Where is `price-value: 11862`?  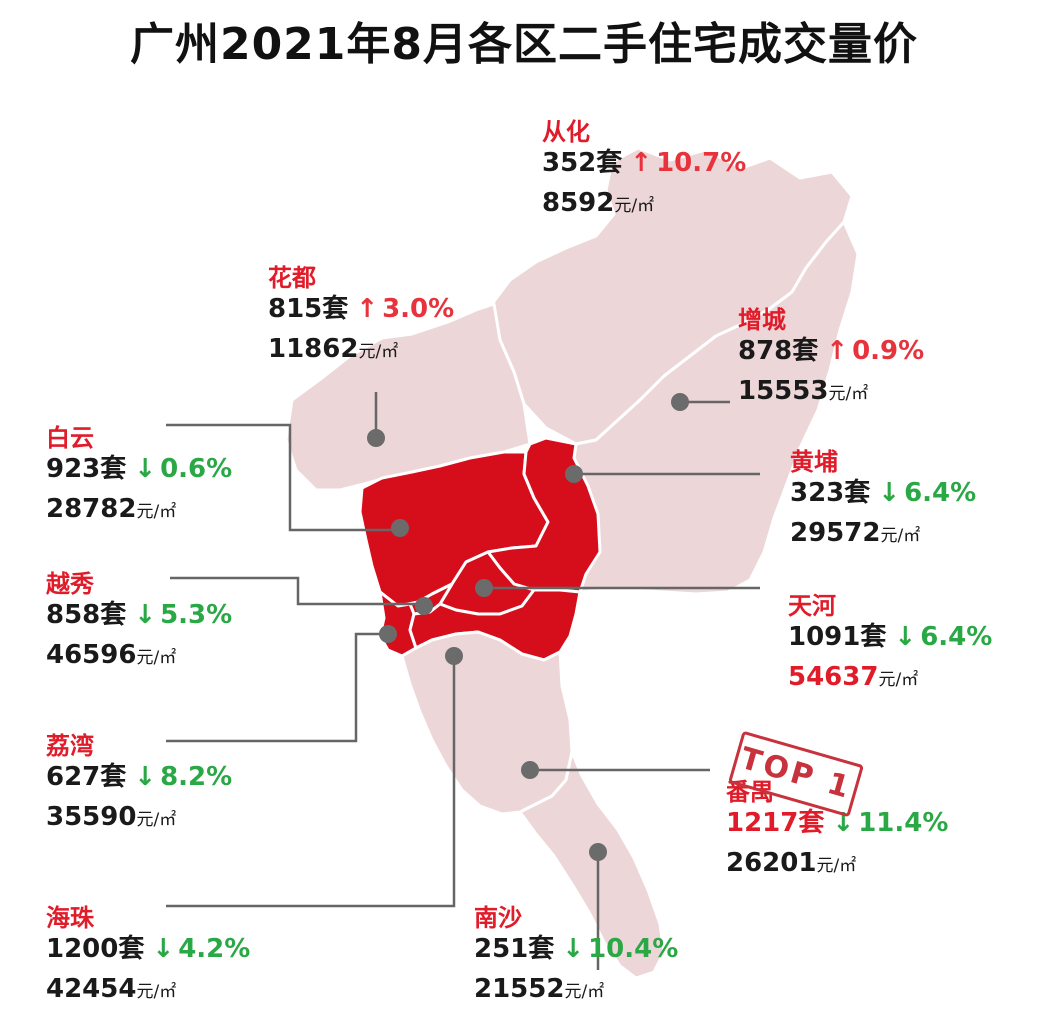
price-value: 11862 is located at coordinates (313, 349).